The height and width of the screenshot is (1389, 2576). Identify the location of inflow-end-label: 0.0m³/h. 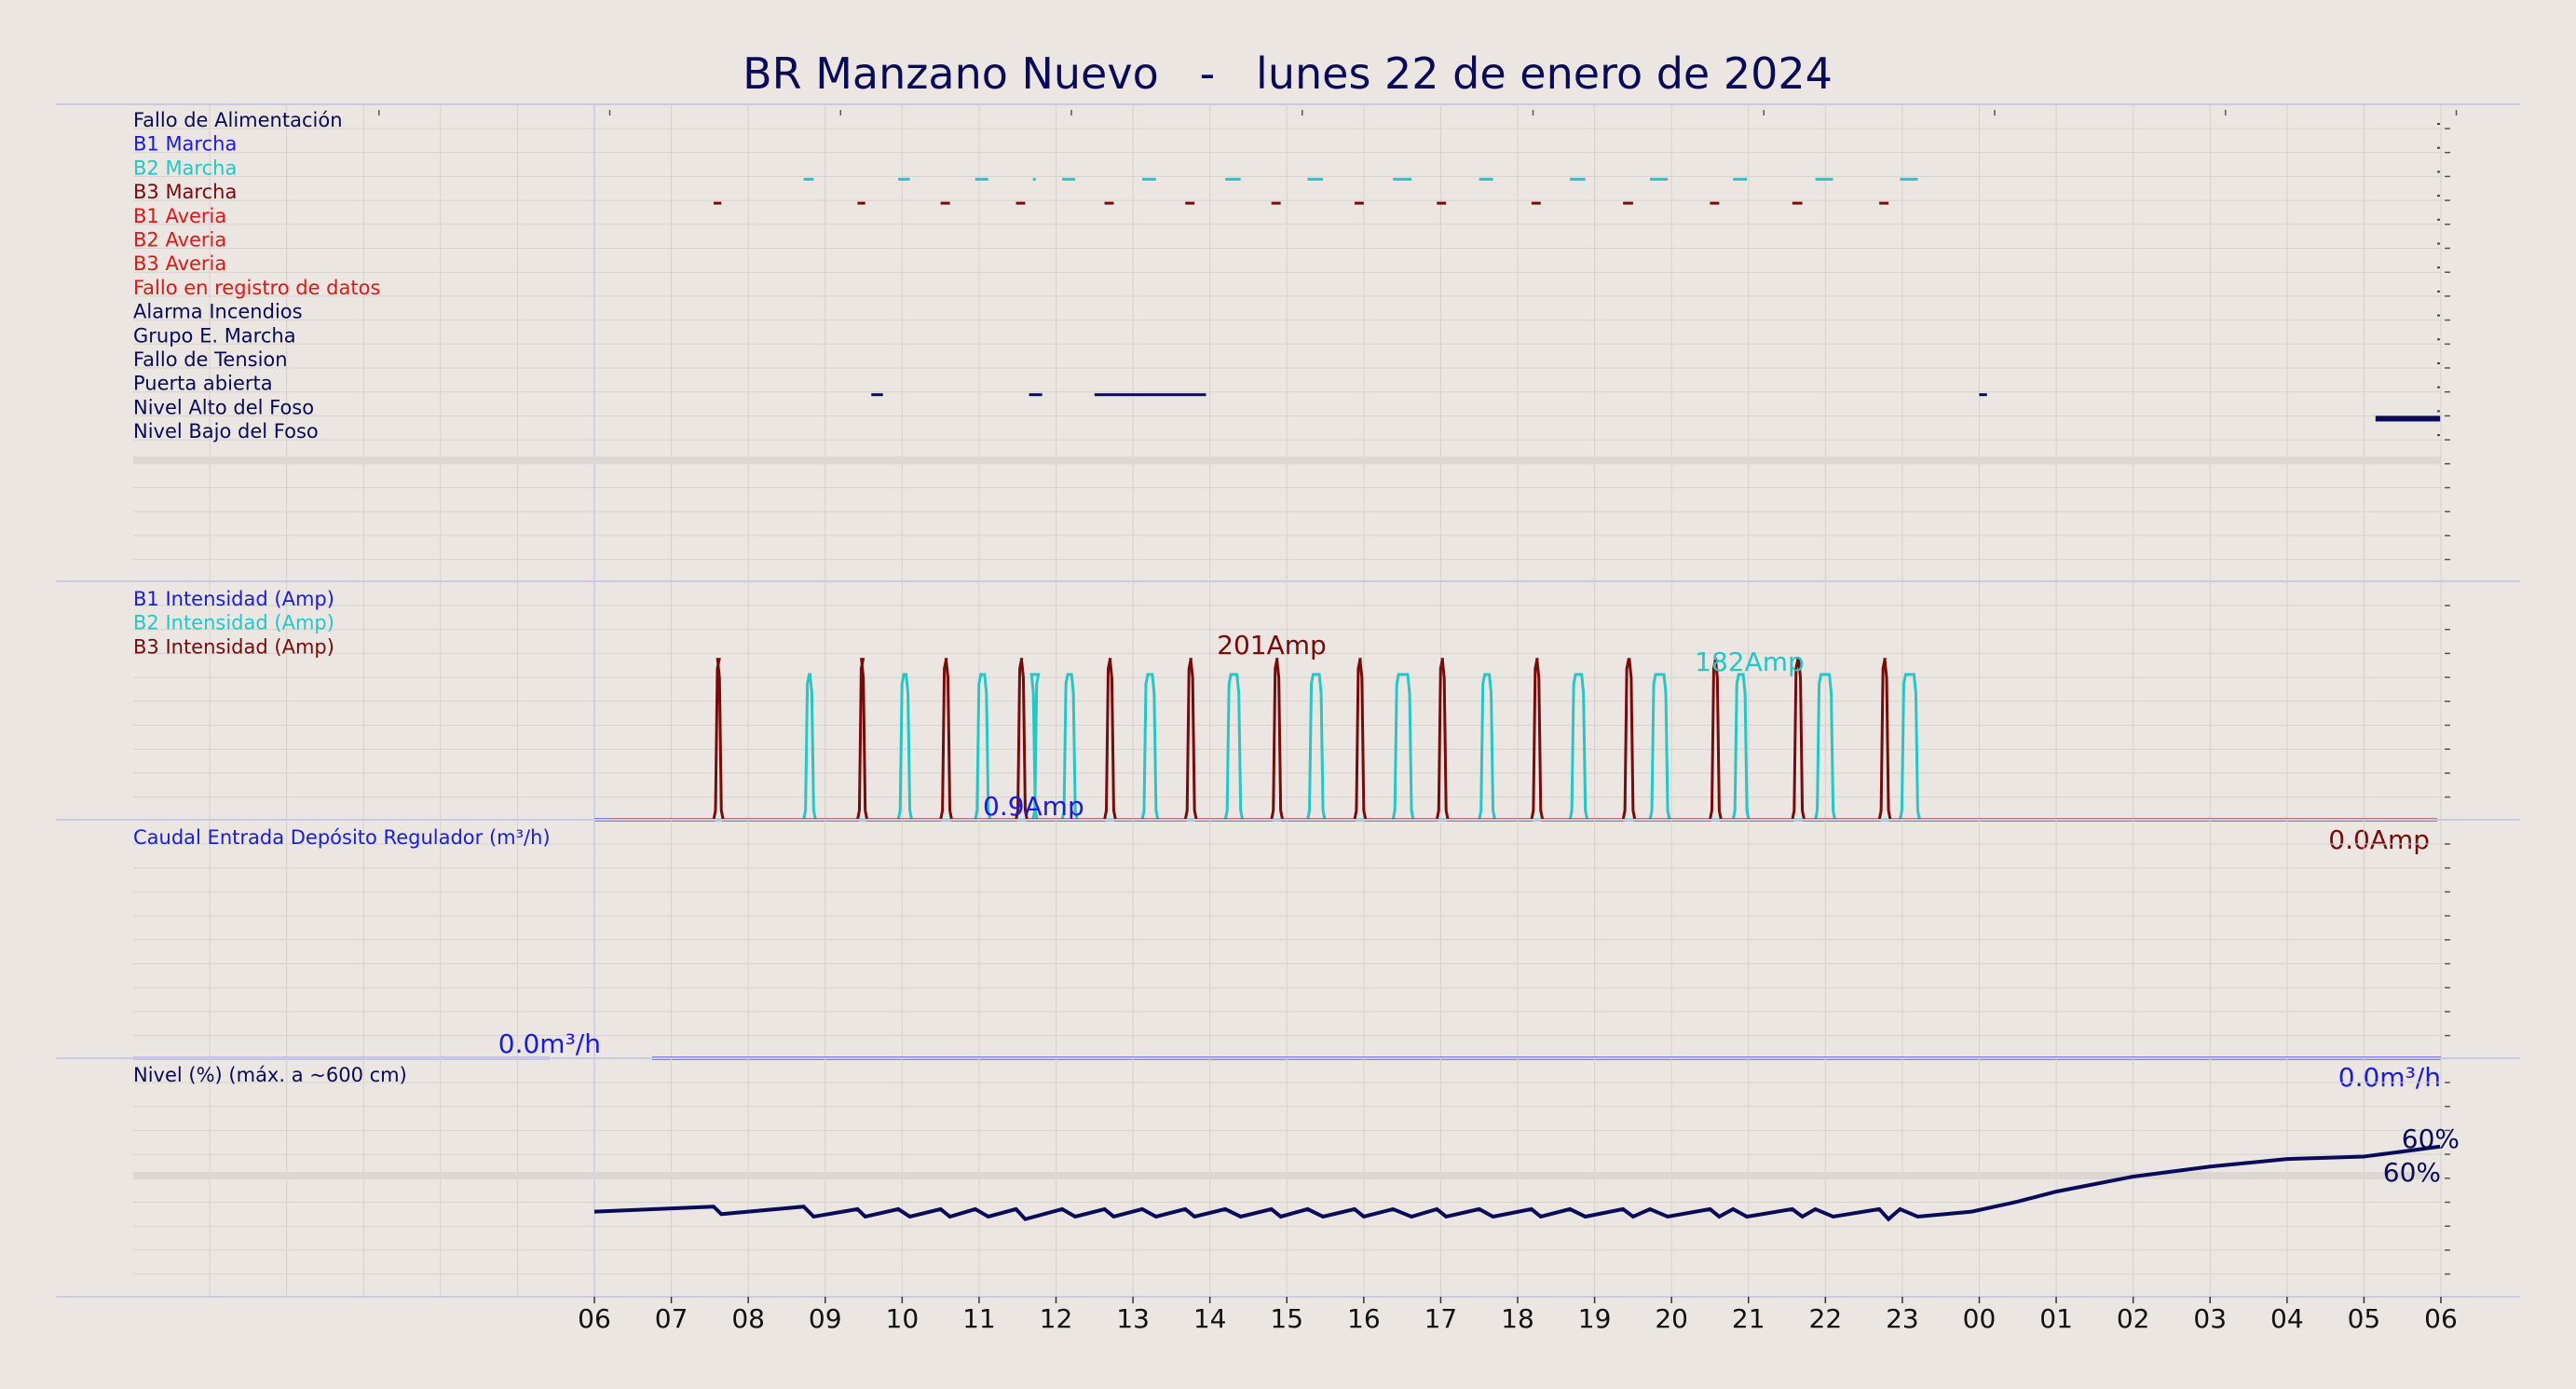
(2389, 1077).